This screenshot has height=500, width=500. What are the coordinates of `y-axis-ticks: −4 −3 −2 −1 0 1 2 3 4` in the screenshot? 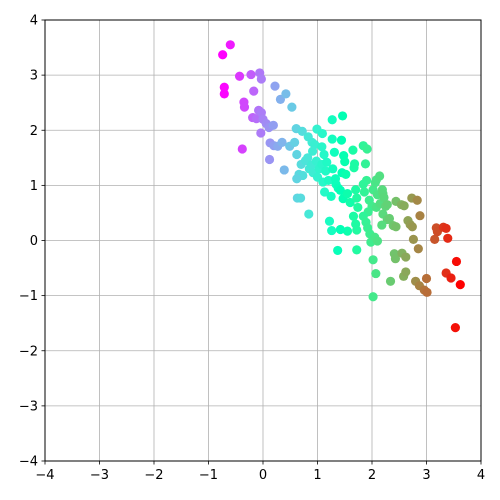 It's located at (32, 242).